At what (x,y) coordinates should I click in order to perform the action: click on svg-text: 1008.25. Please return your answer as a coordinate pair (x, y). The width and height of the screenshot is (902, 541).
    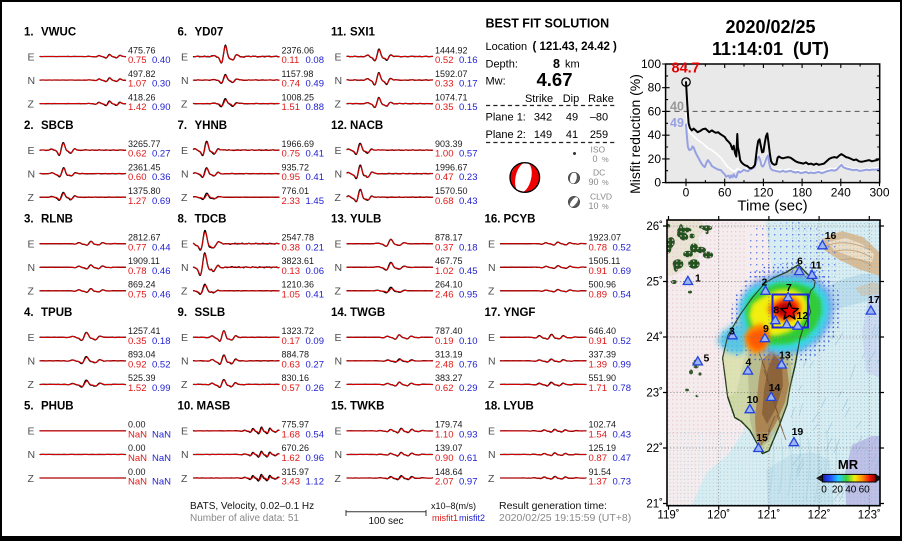
    Looking at the image, I should click on (298, 97).